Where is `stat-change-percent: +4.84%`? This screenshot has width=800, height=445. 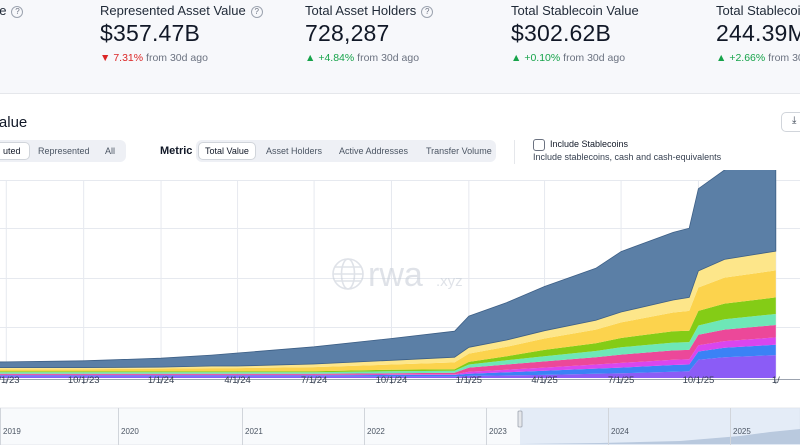
stat-change-percent: +4.84% is located at coordinates (336, 58).